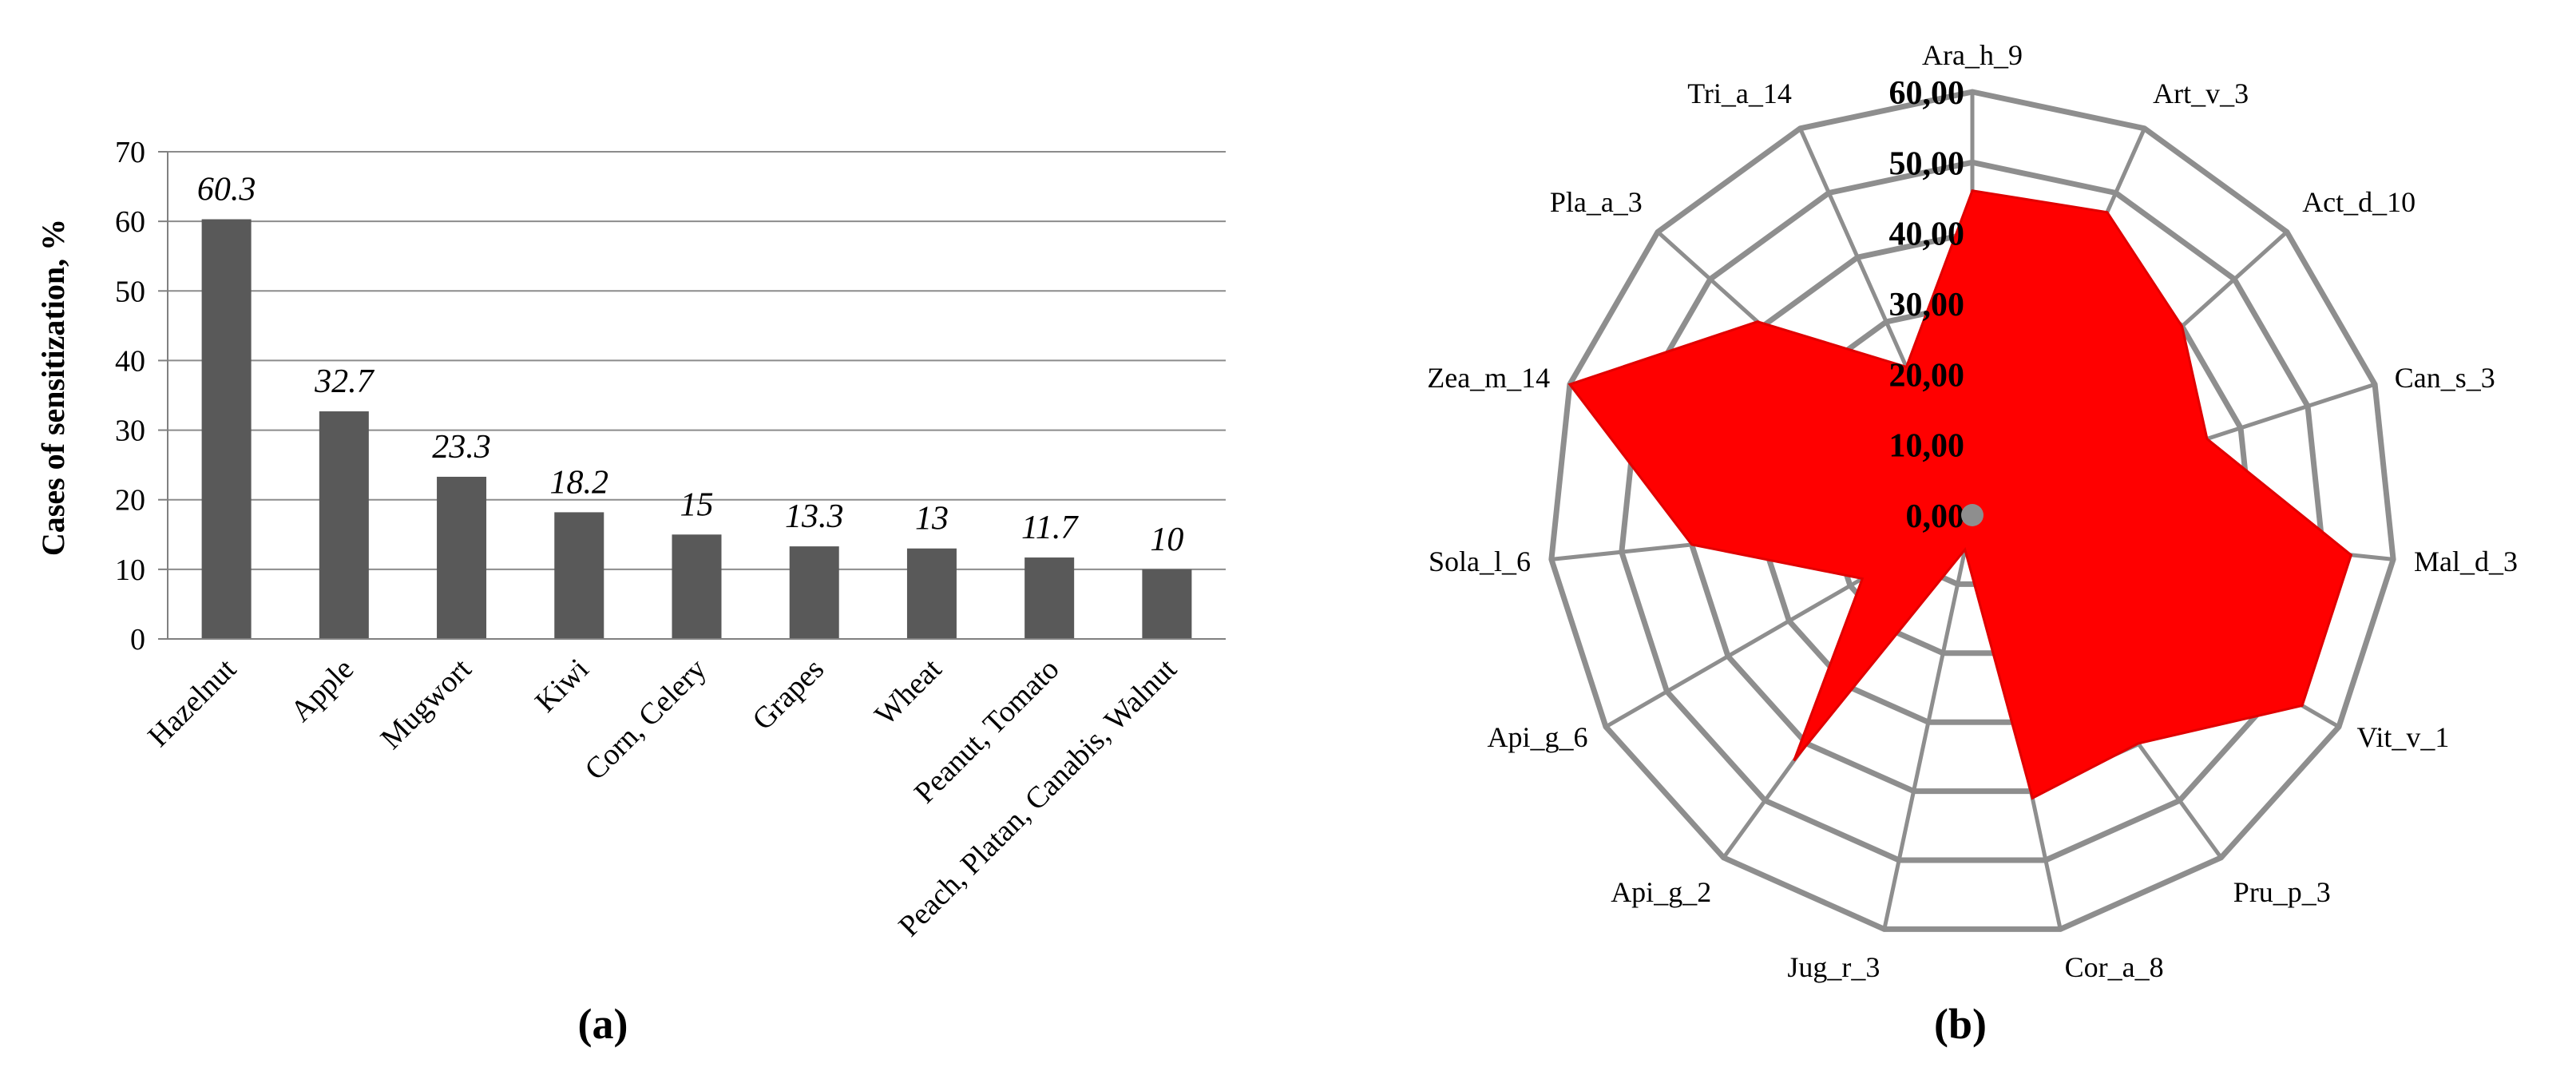 The width and height of the screenshot is (2576, 1079). Describe the element at coordinates (1166, 540) in the screenshot. I see `bar-data-label: 10` at that location.